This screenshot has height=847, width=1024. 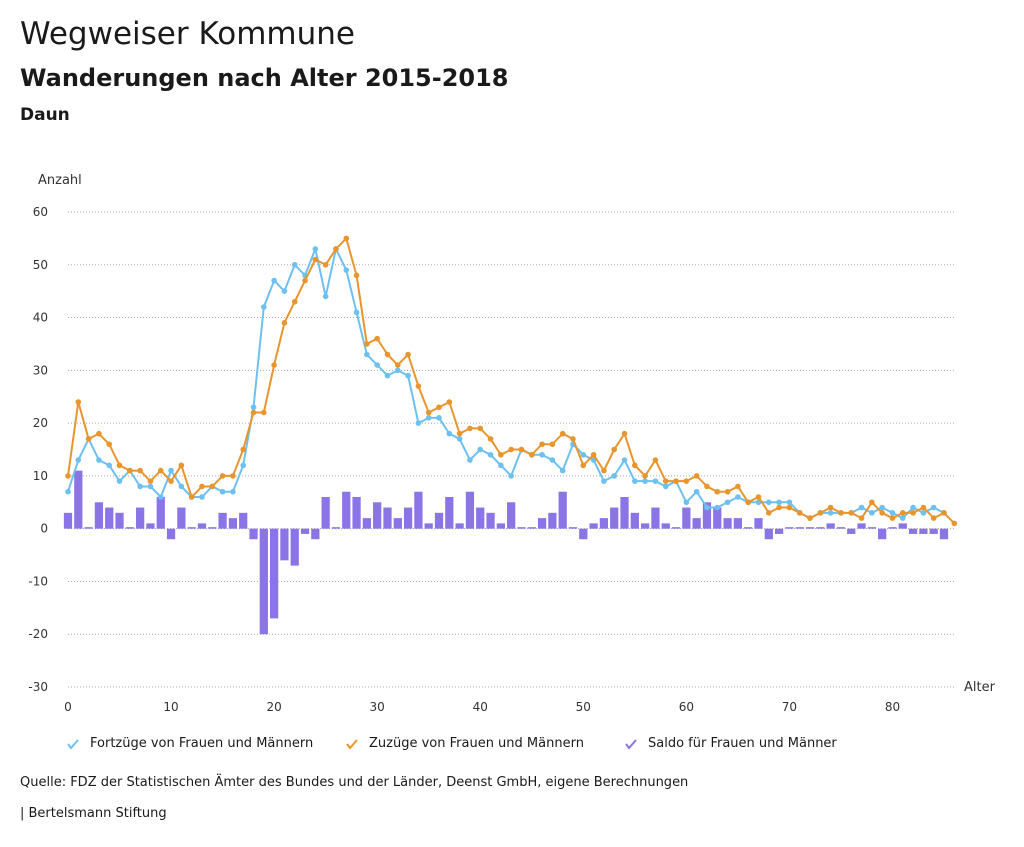 I want to click on legend-item-saldo: Saldo für Frauen und Männer, so click(x=730, y=743).